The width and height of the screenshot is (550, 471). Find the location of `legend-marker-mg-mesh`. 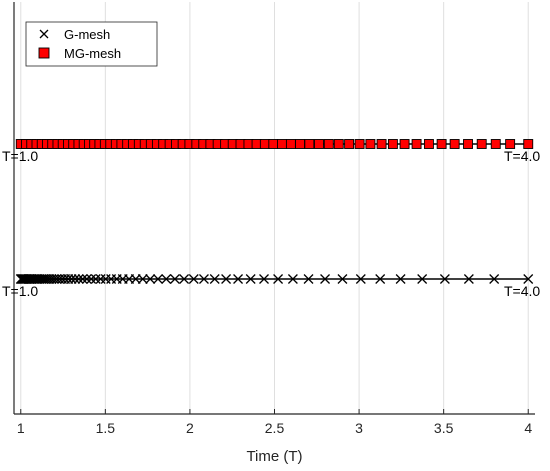

legend-marker-mg-mesh is located at coordinates (44, 53).